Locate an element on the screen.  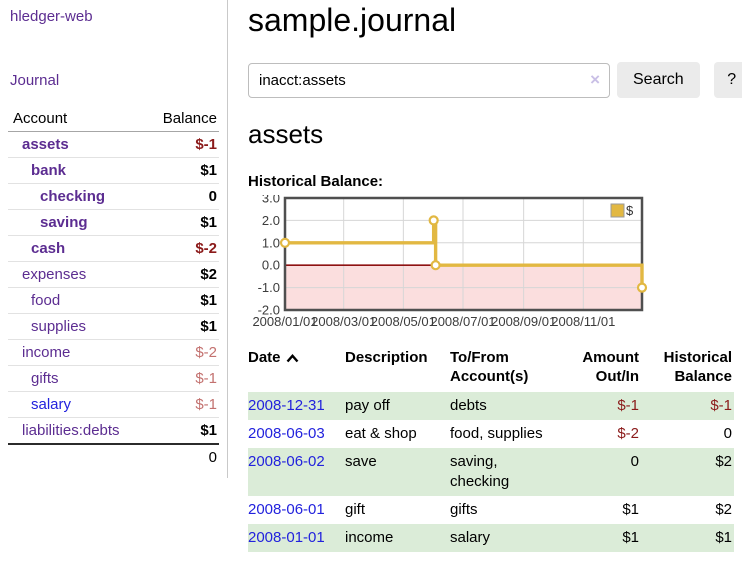
register-header-amount: Amount Out/In is located at coordinates (610, 367).